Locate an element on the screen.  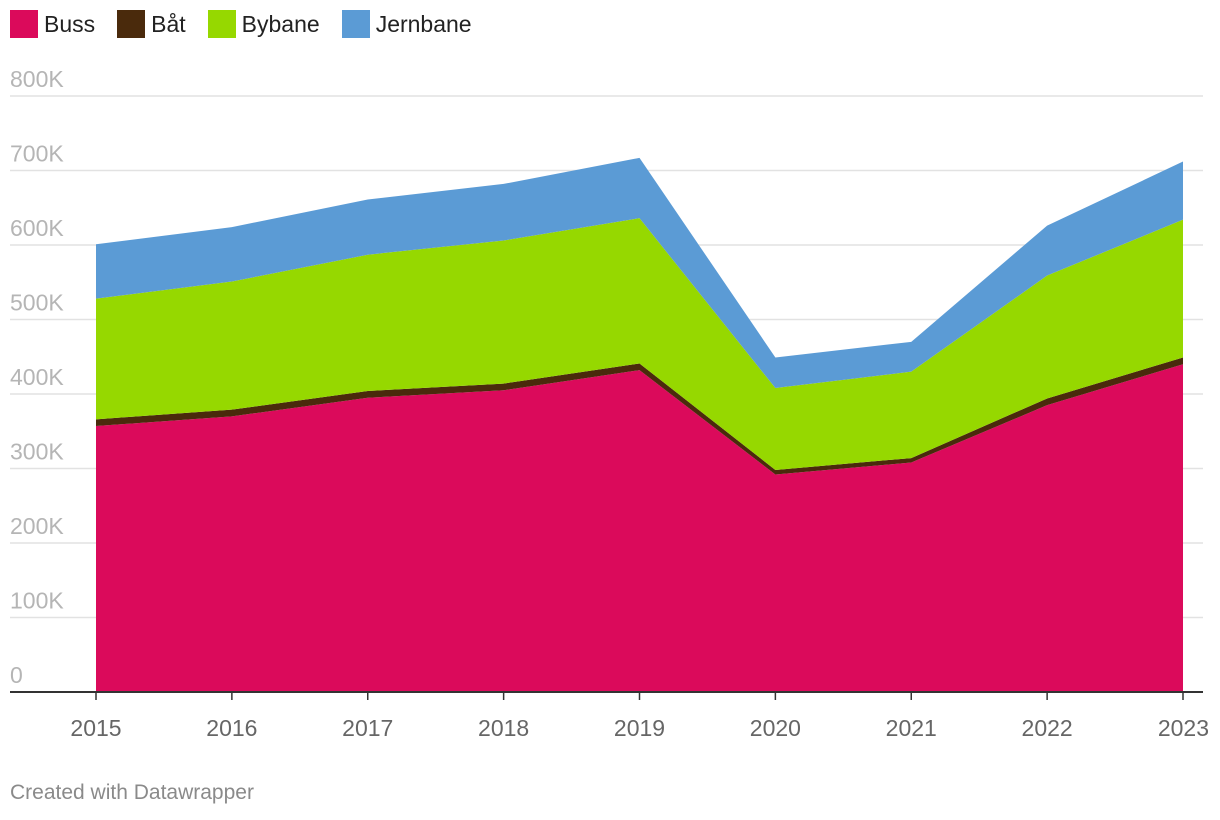
x-tick-label: 2023 is located at coordinates (1183, 728).